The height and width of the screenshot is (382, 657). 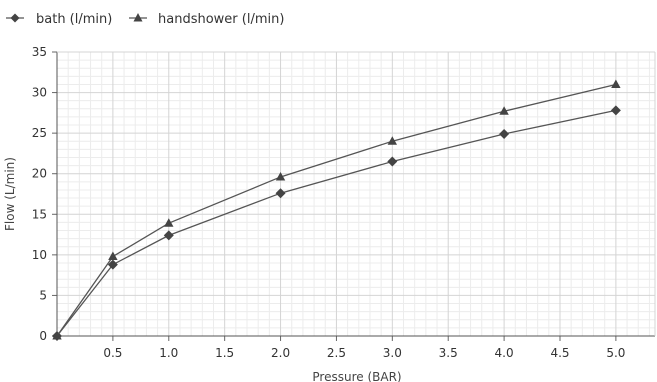 I want to click on triangle-marker-icon, so click(x=138, y=17).